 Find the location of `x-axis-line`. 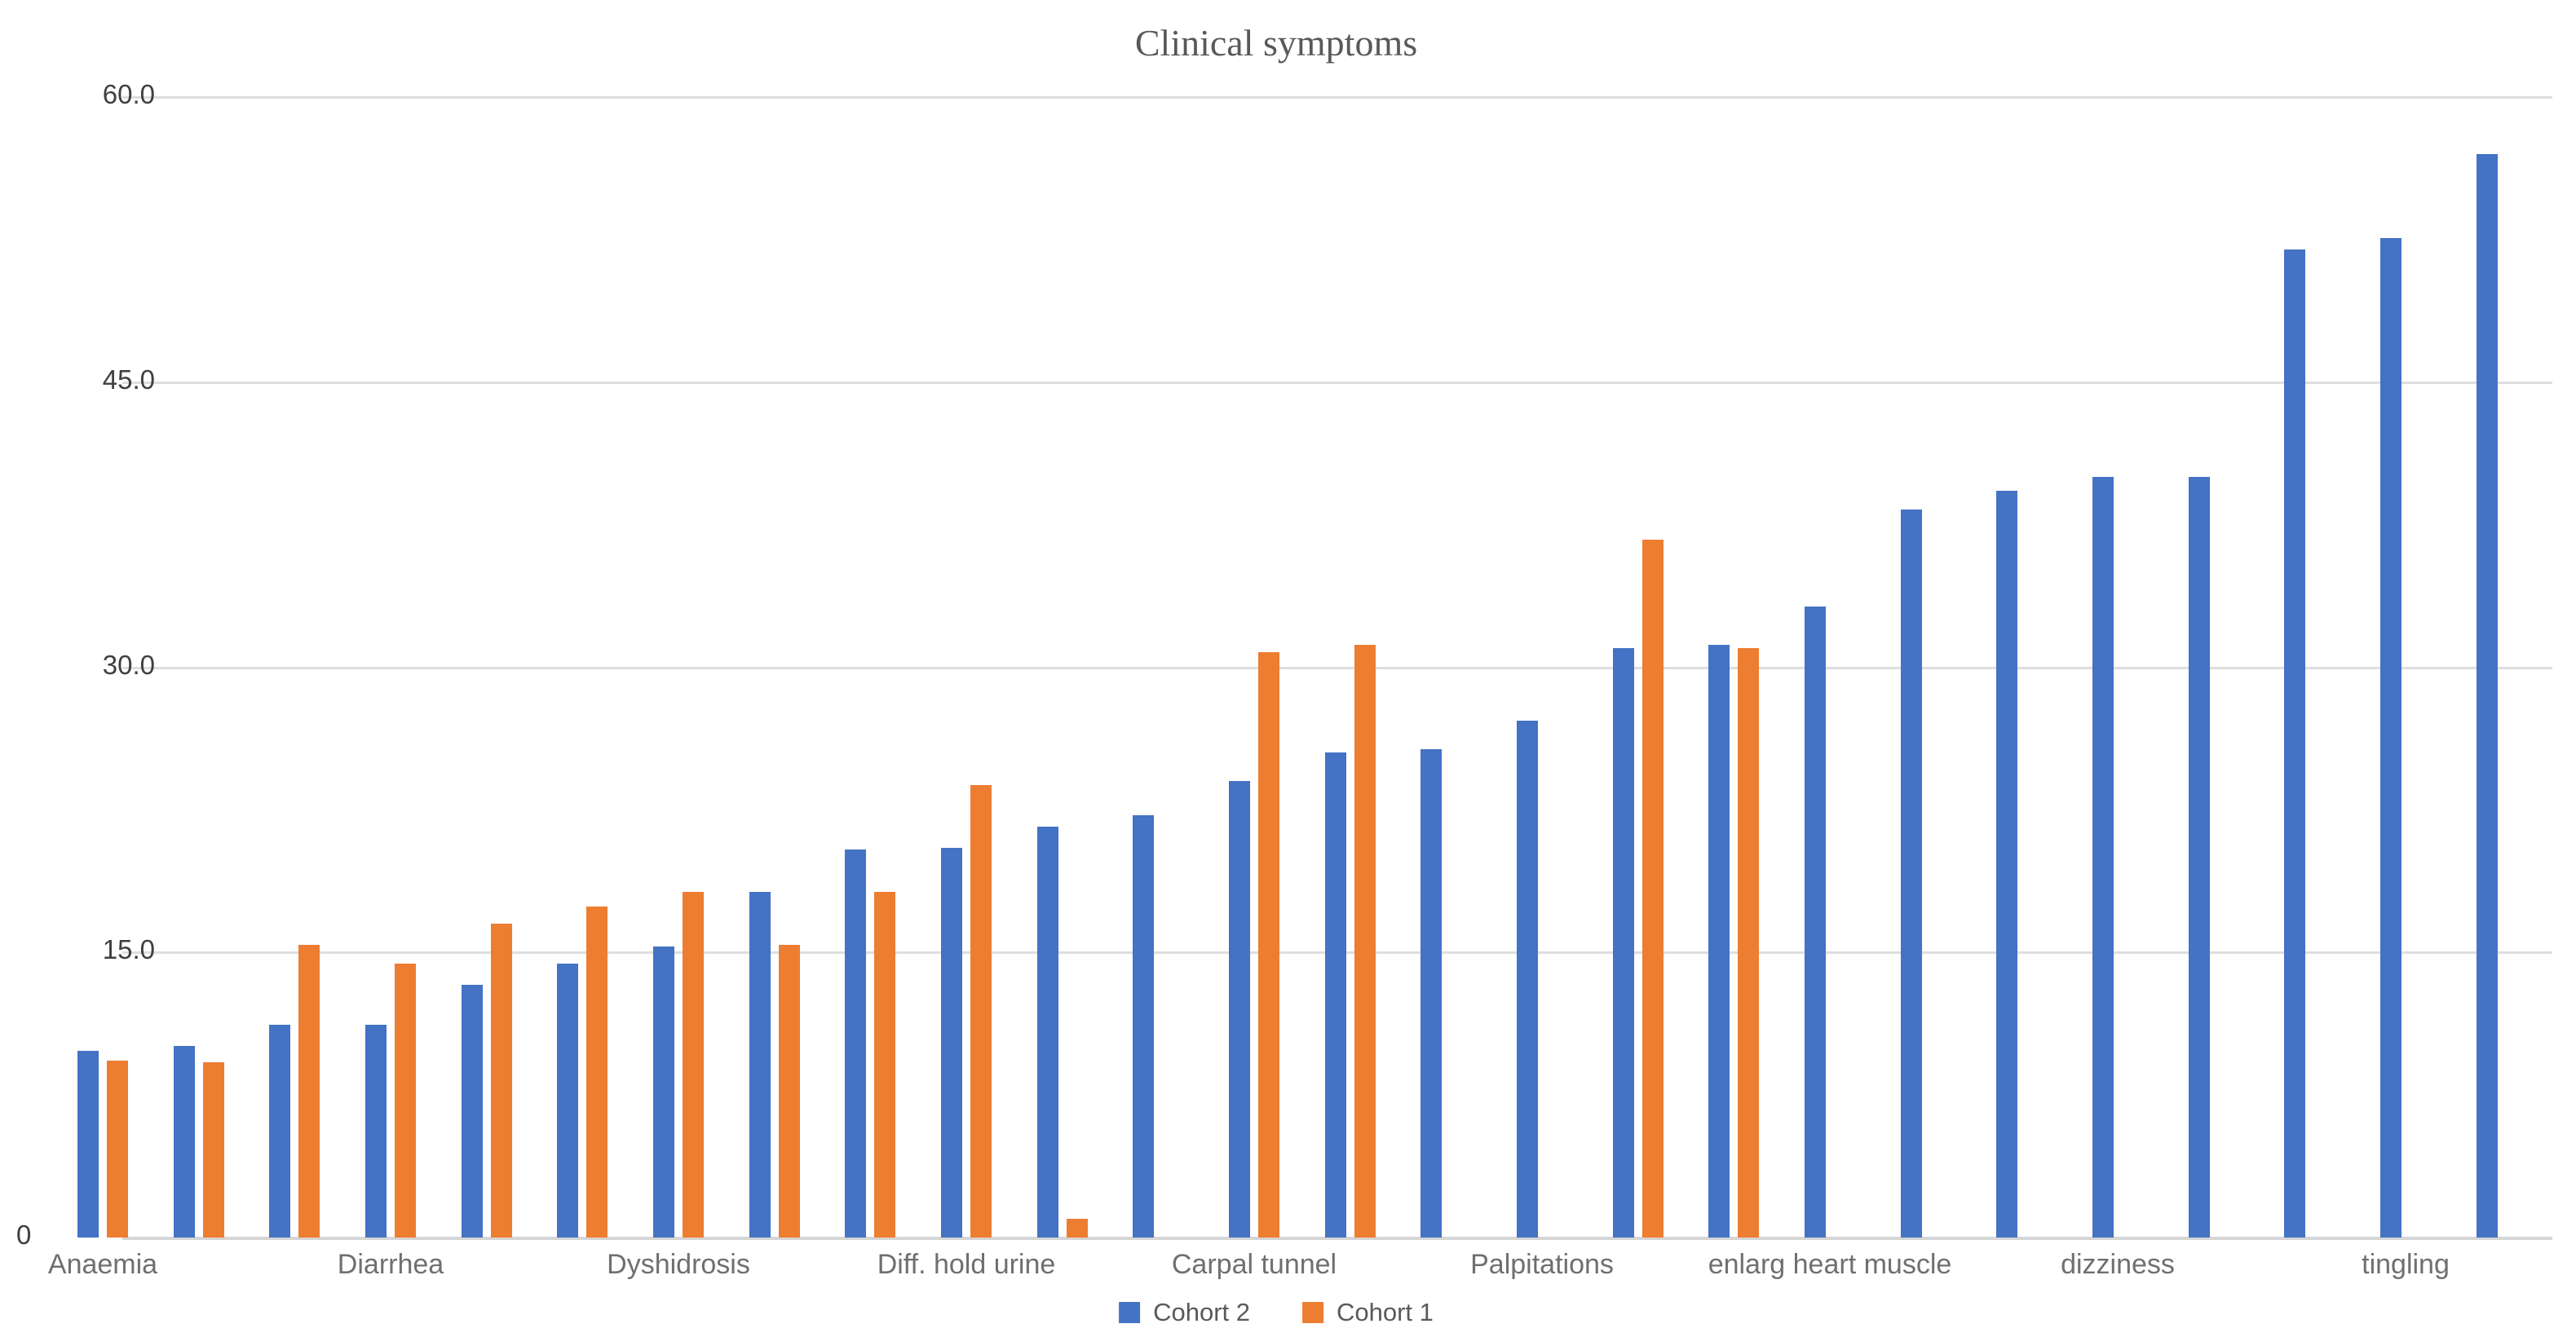

x-axis-line is located at coordinates (1337, 1238).